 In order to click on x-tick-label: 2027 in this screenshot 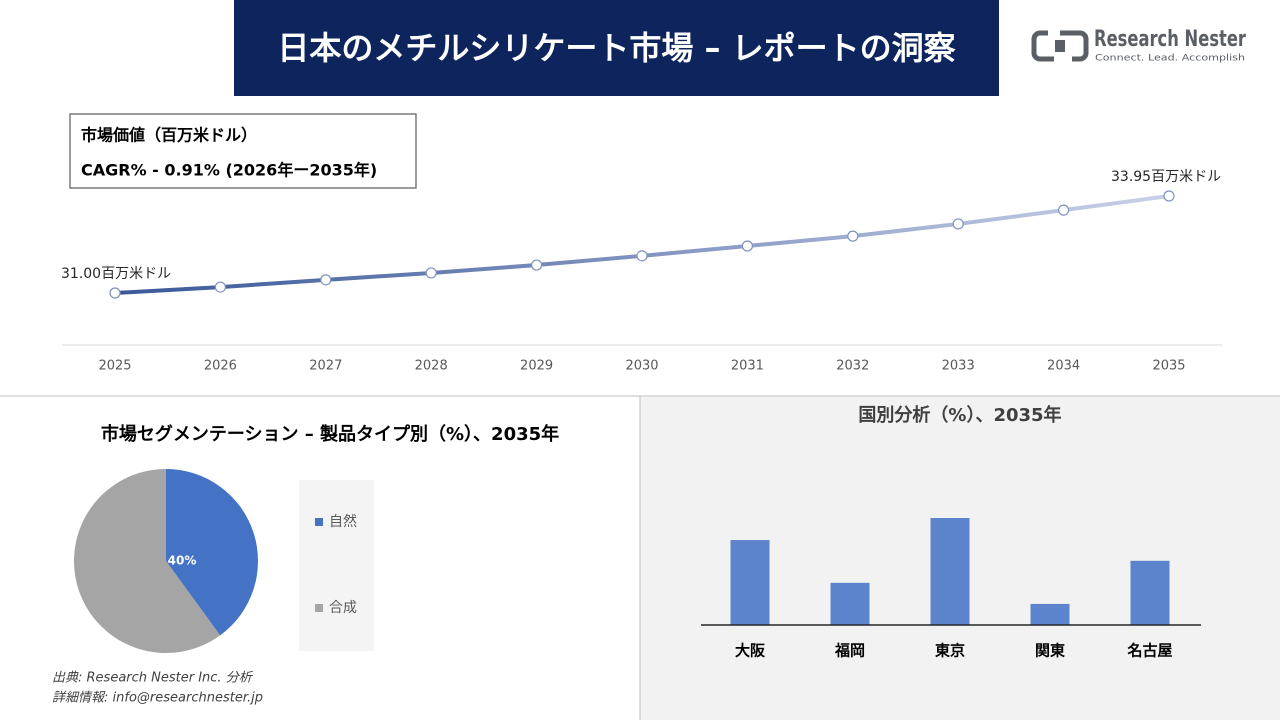, I will do `click(325, 366)`.